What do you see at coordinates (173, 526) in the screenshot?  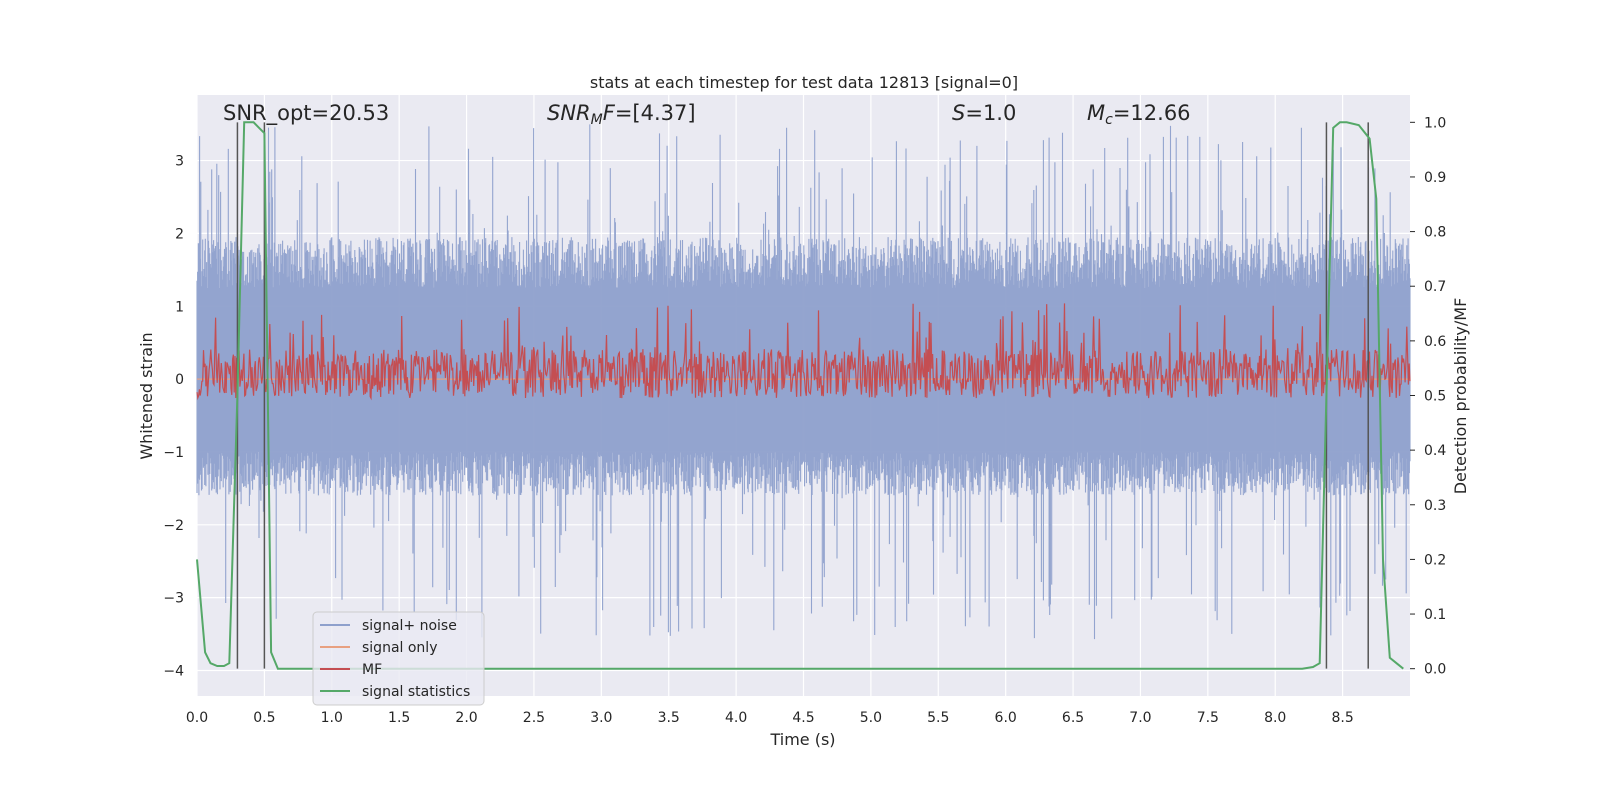 I see `y-tick-label: −2` at bounding box center [173, 526].